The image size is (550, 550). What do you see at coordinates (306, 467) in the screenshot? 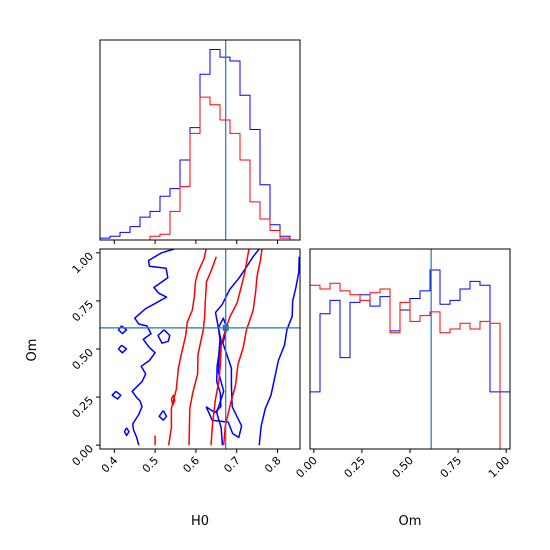
I see `x-tick-label: 0.00` at bounding box center [306, 467].